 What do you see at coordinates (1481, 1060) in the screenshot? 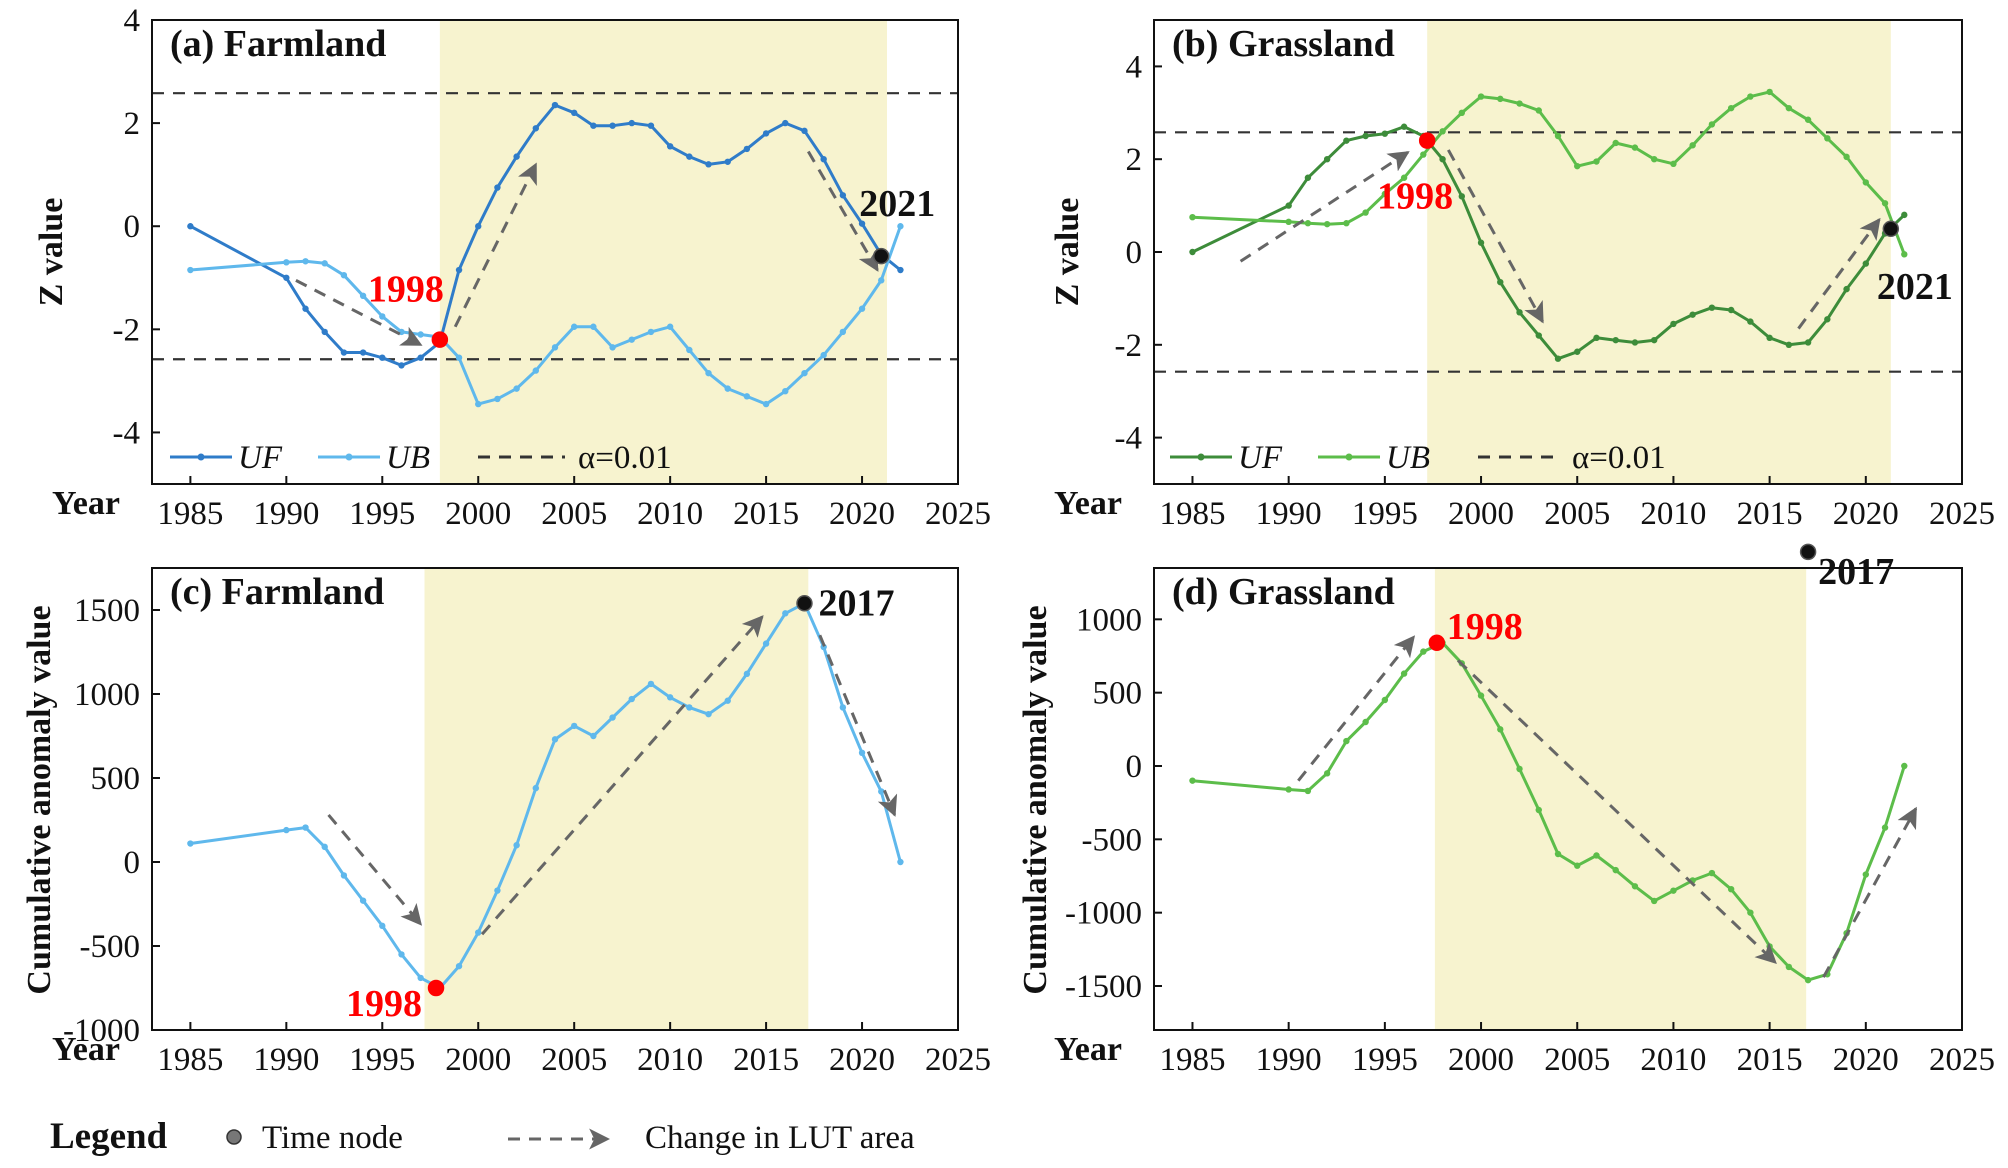
I see `panel-d-xtick-label: 2000` at bounding box center [1481, 1060].